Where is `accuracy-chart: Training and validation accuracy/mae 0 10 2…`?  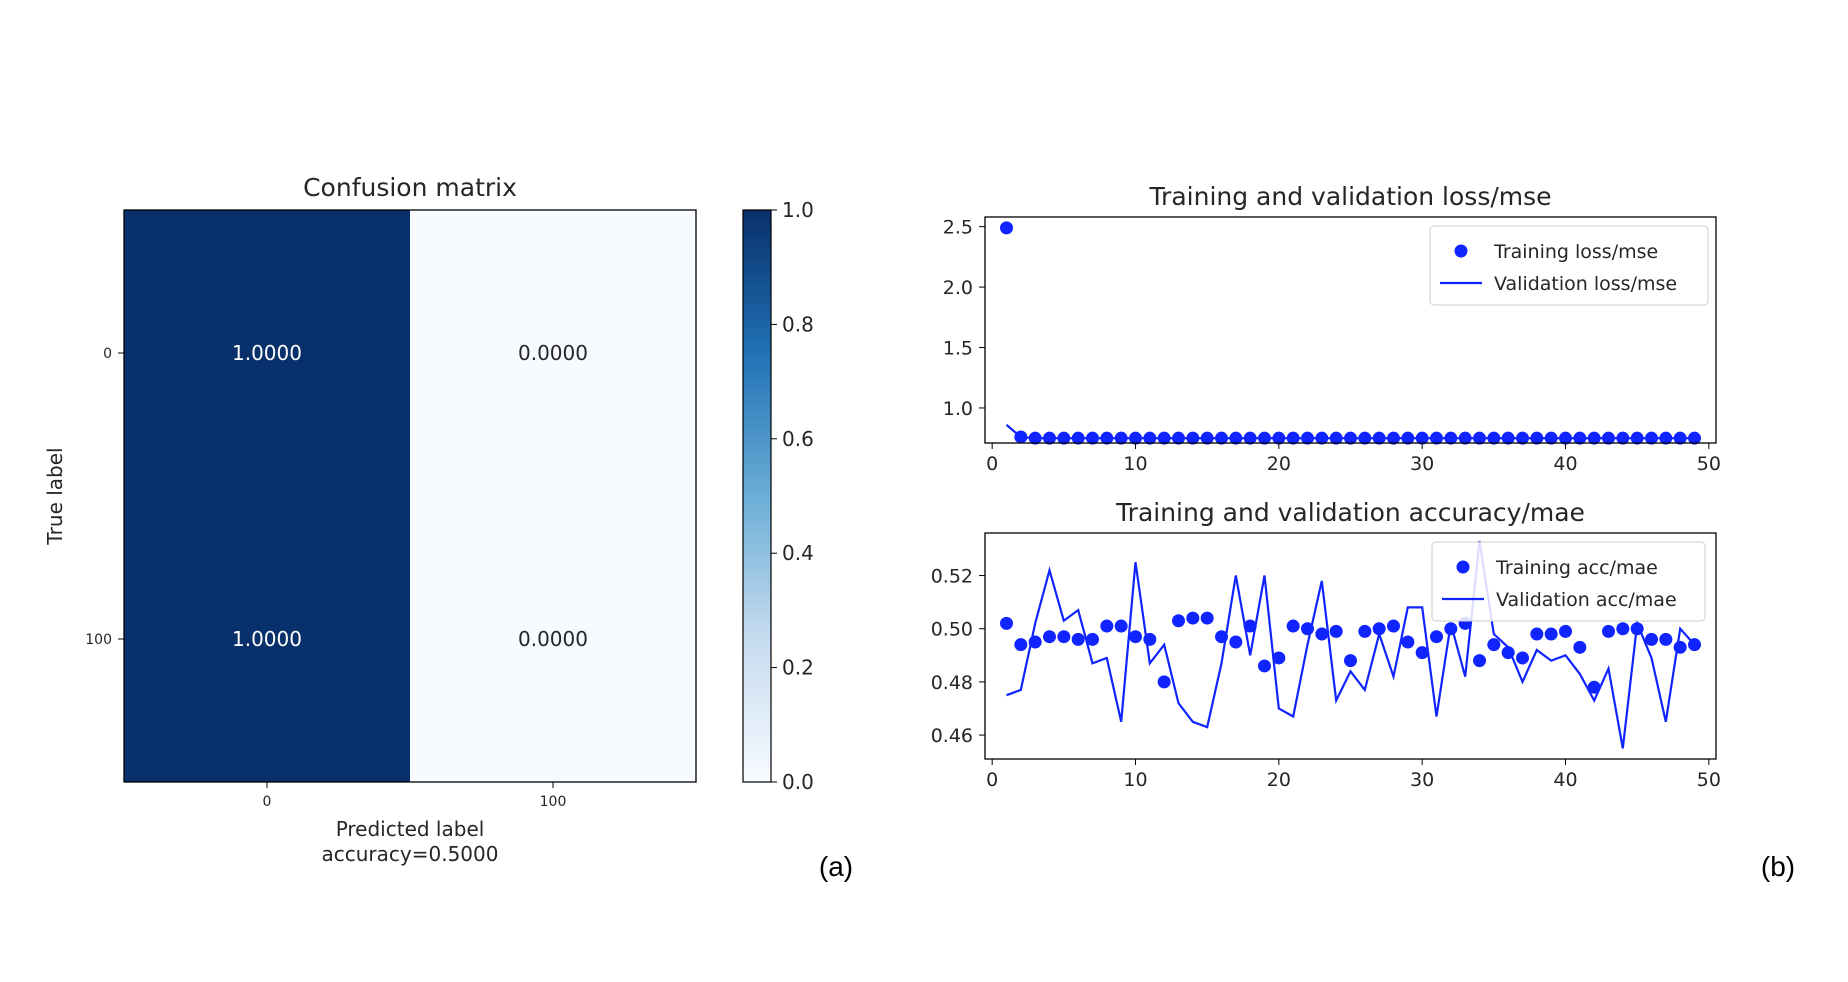 accuracy-chart: Training and validation accuracy/mae 0 10 2… is located at coordinates (1326, 644).